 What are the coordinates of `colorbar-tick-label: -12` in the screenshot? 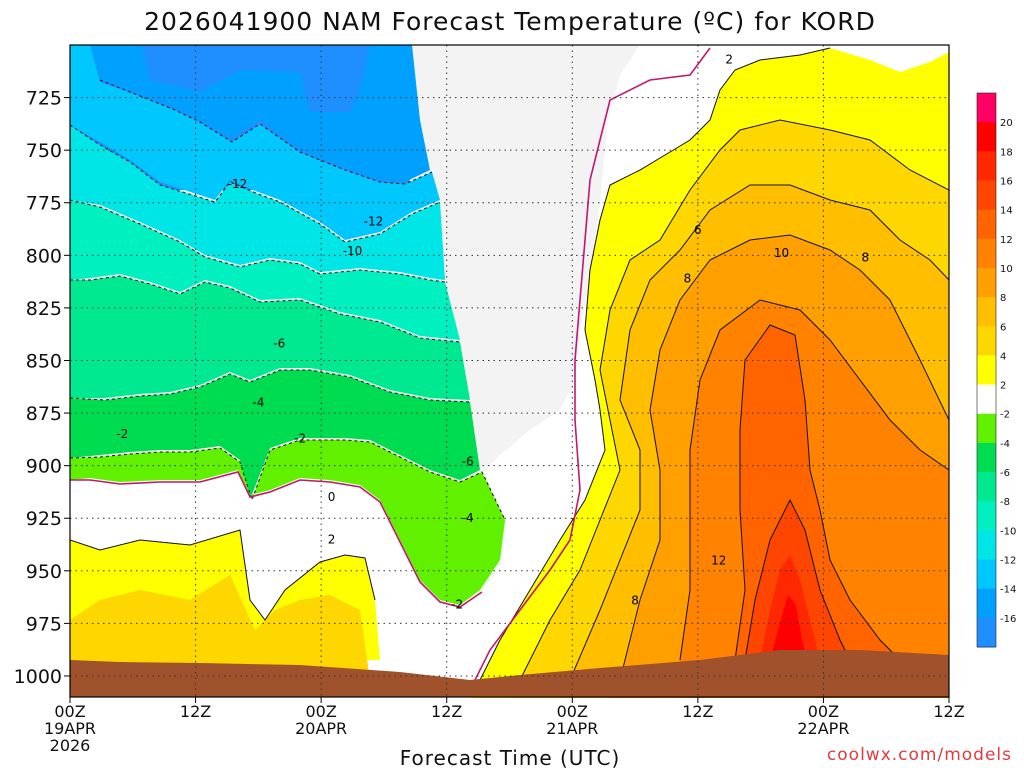 It's located at (1008, 561).